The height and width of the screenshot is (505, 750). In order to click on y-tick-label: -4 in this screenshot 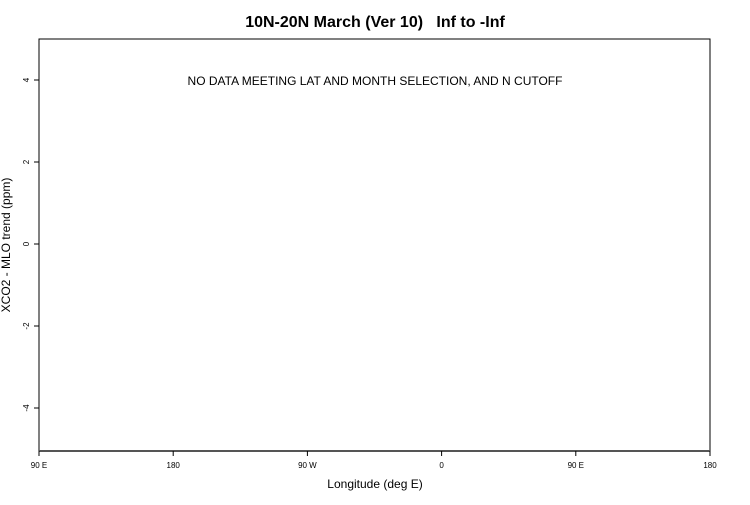, I will do `click(26, 408)`.